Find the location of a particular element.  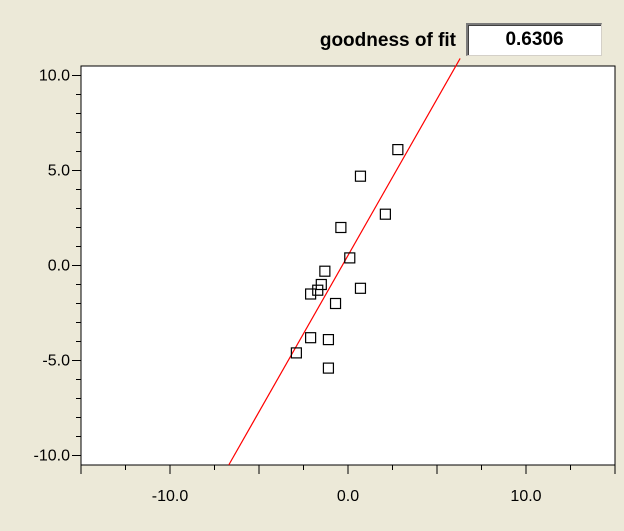

x-tick-label: 10.0 is located at coordinates (525, 496).